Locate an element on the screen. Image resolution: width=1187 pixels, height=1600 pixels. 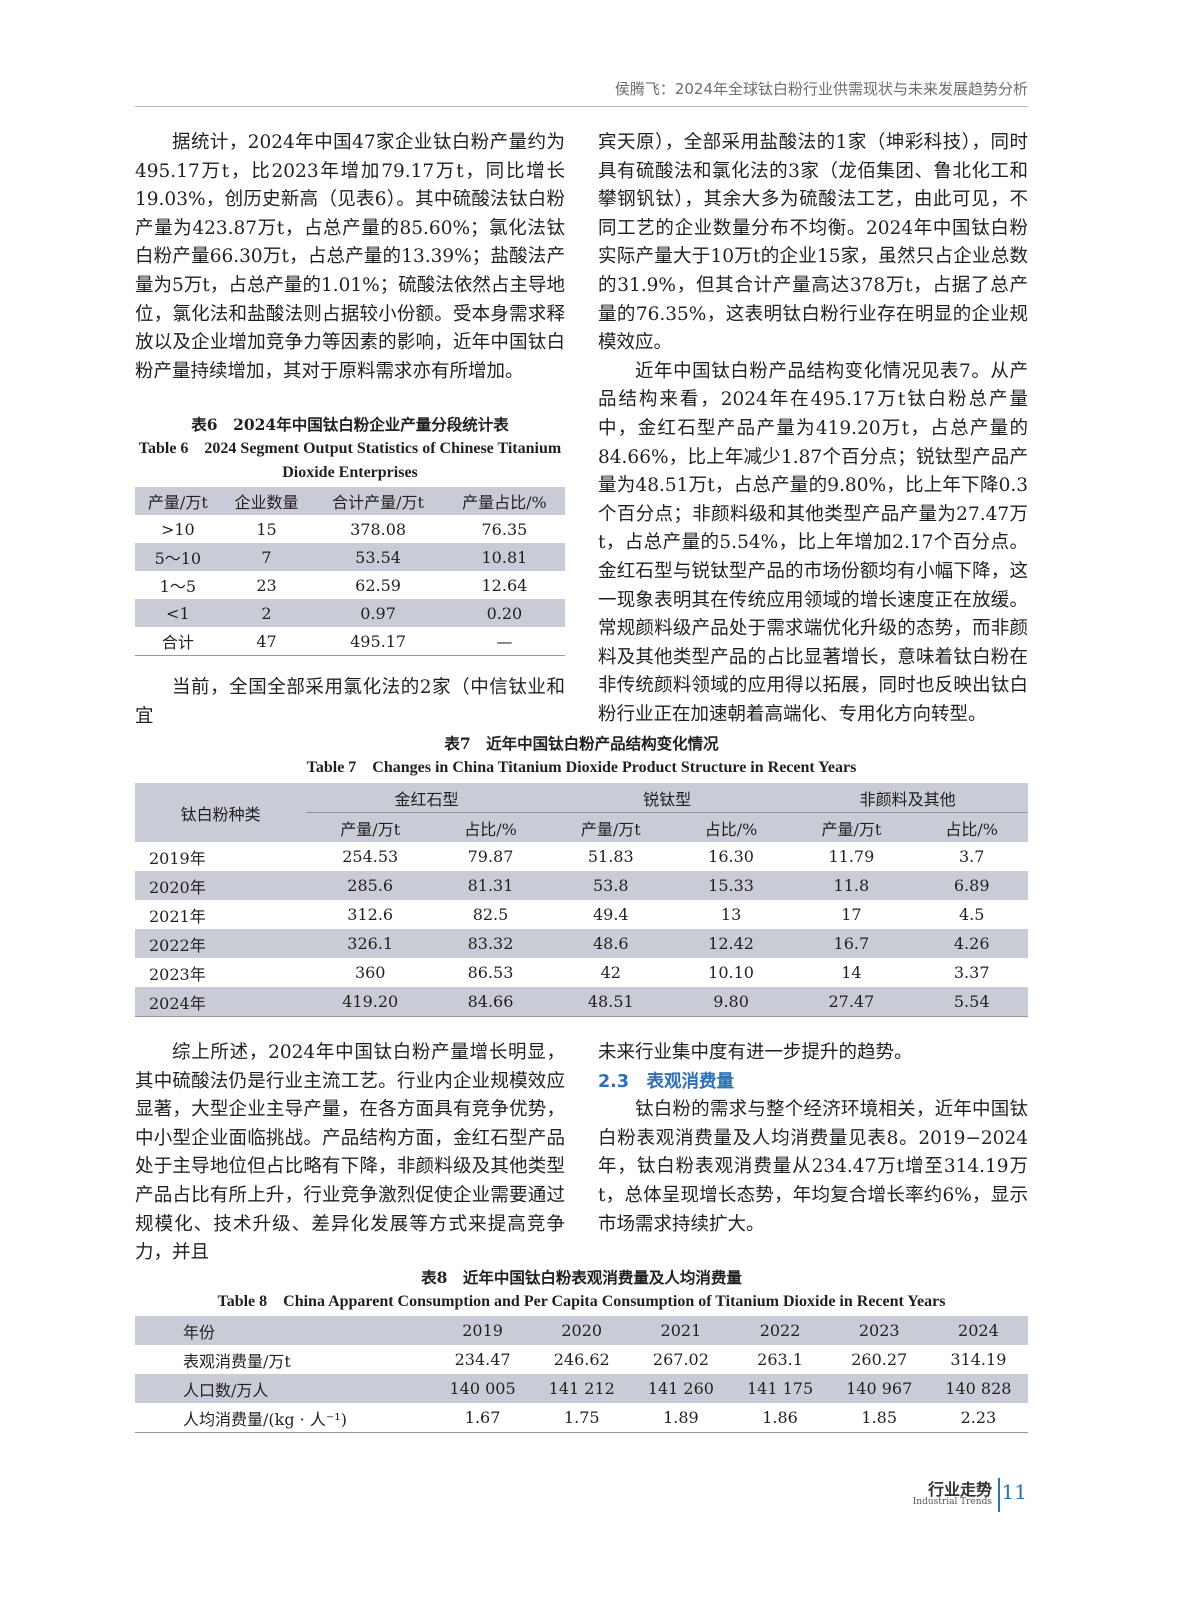
cell: 4.26 is located at coordinates (971, 943).